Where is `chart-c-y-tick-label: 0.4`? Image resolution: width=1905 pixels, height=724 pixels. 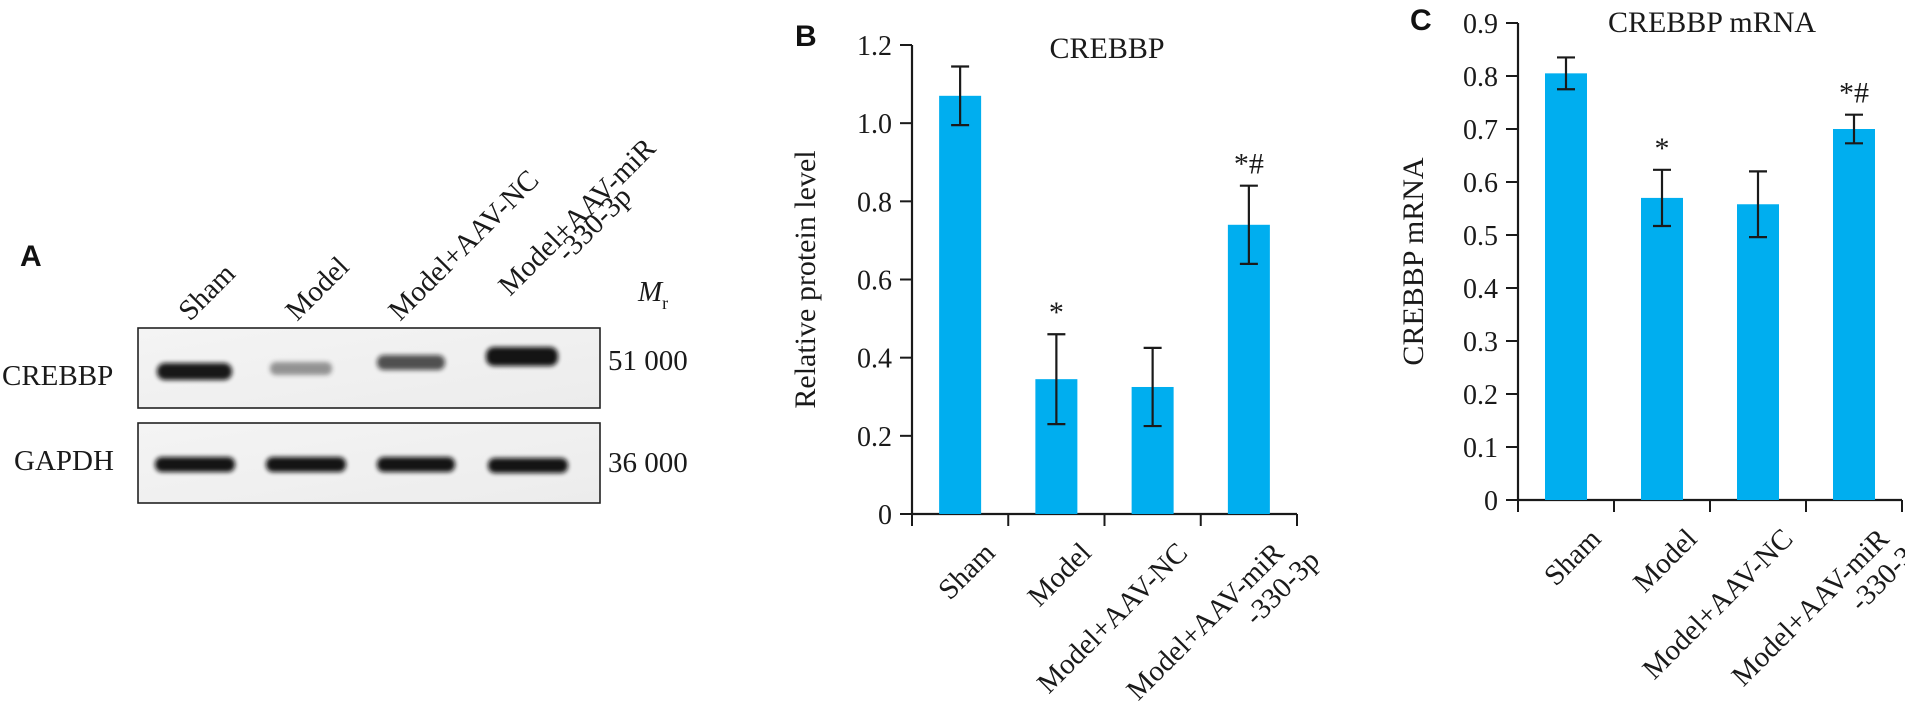
chart-c-y-tick-label: 0.4 is located at coordinates (1480, 289).